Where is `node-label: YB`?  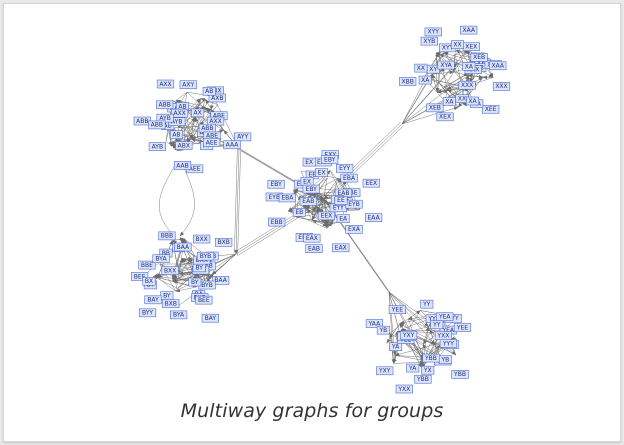 node-label: YB is located at coordinates (382, 330).